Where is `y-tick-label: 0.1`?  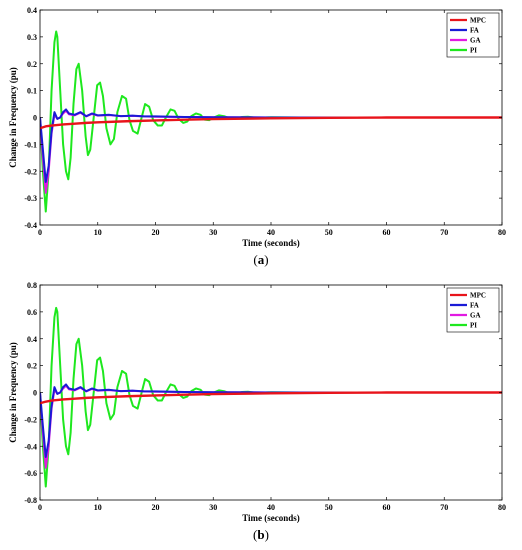 y-tick-label: 0.1 is located at coordinates (32, 91).